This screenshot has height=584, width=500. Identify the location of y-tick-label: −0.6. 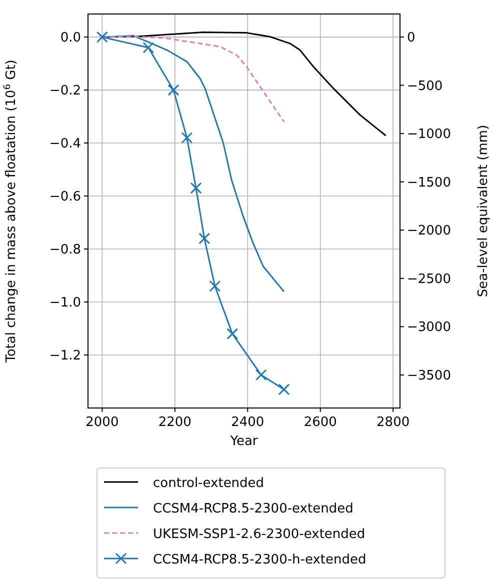
(65, 197).